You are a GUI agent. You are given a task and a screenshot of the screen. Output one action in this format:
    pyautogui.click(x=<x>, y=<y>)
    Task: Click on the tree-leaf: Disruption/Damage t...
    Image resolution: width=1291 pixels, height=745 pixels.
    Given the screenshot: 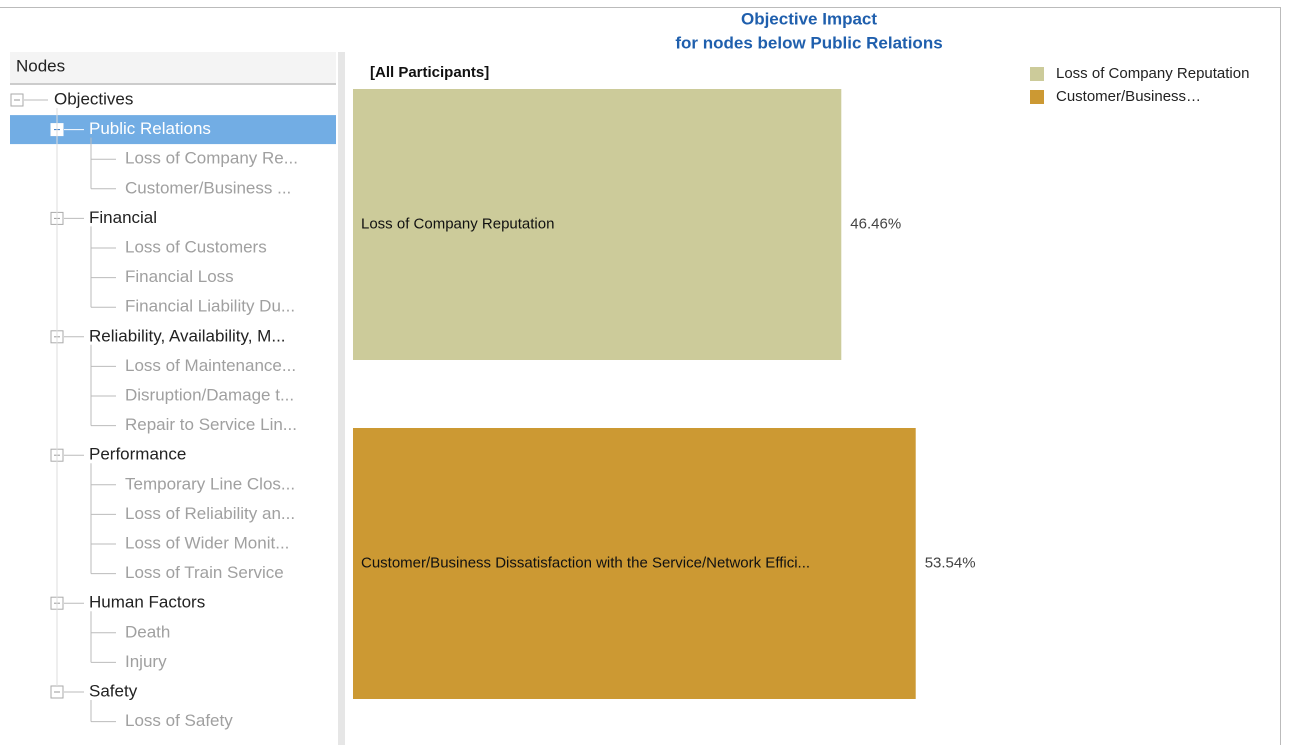 What is the action you would take?
    pyautogui.click(x=209, y=394)
    